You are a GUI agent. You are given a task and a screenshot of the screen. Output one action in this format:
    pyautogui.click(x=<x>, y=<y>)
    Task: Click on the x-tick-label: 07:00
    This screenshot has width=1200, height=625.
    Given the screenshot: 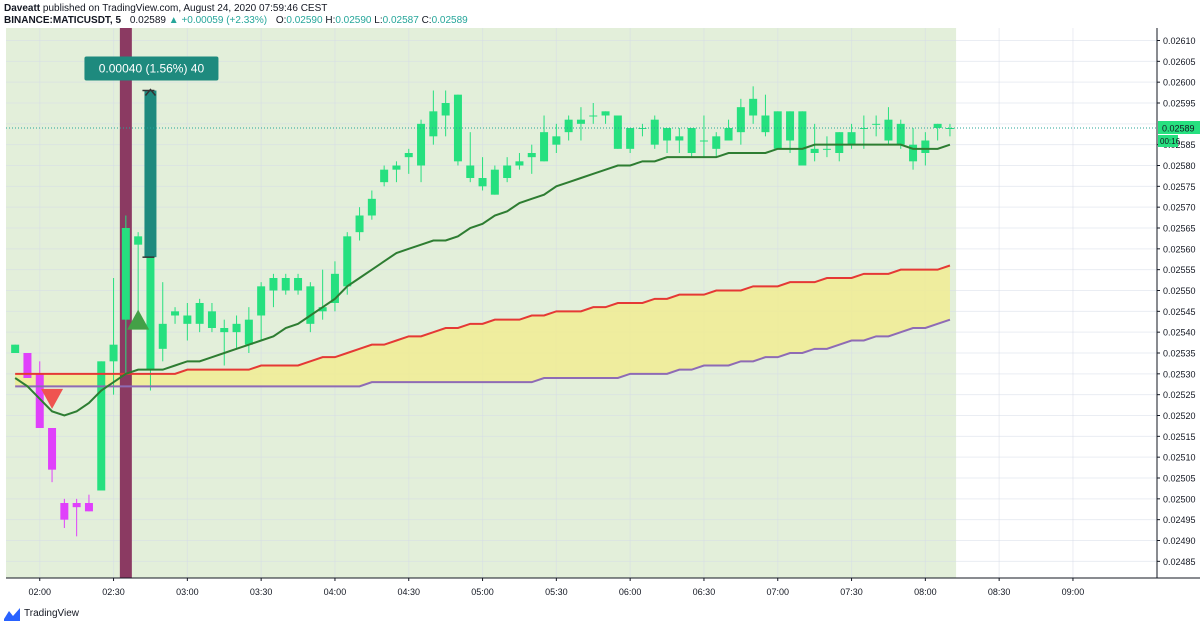 What is the action you would take?
    pyautogui.click(x=777, y=592)
    